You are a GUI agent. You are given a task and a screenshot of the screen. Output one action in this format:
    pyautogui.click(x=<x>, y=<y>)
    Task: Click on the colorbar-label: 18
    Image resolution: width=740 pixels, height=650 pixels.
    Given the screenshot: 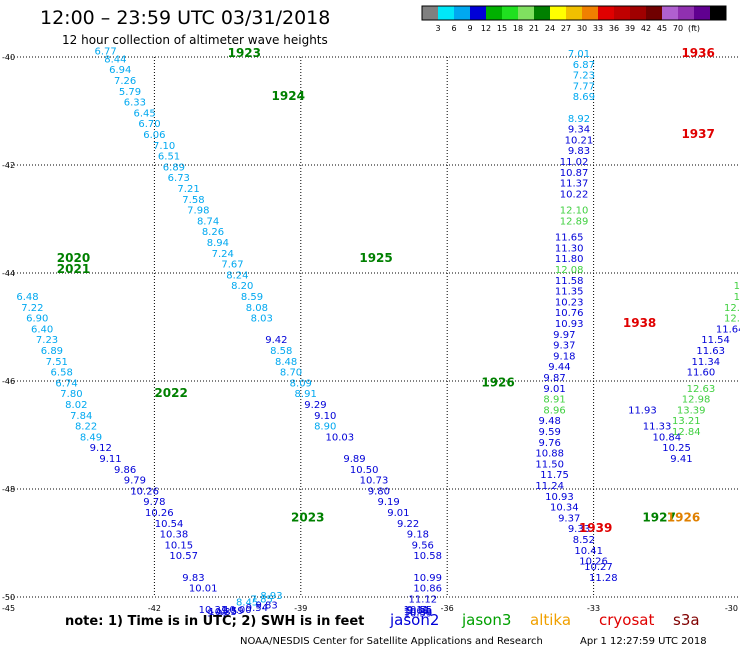 What is the action you would take?
    pyautogui.click(x=518, y=28)
    